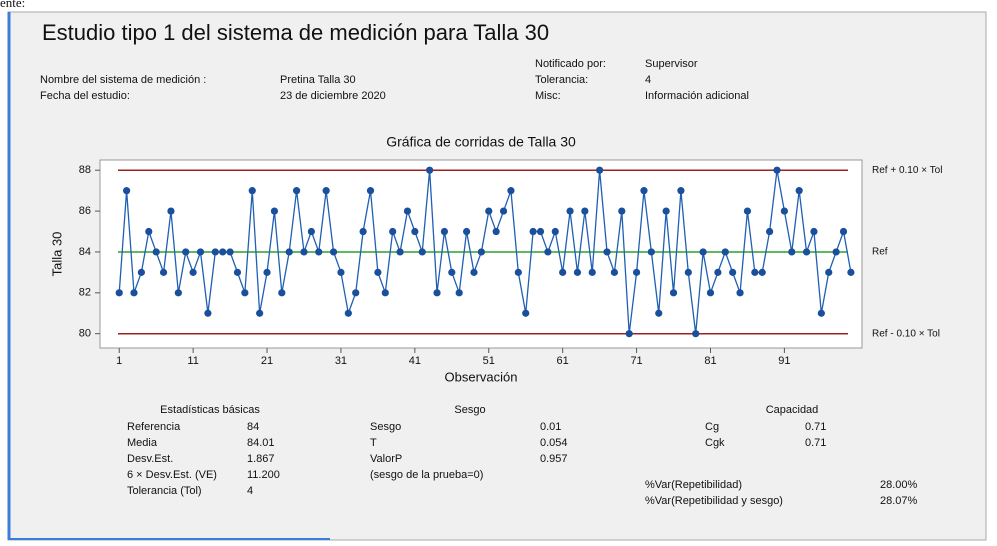 This screenshot has height=546, width=997. Describe the element at coordinates (85, 252) in the screenshot. I see `y-tick-label: 84` at that location.